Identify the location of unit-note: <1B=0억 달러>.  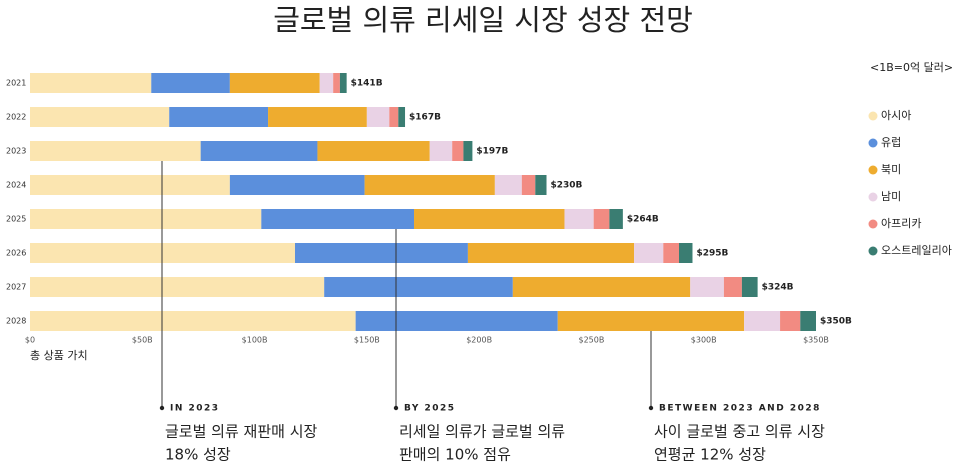
(911, 67).